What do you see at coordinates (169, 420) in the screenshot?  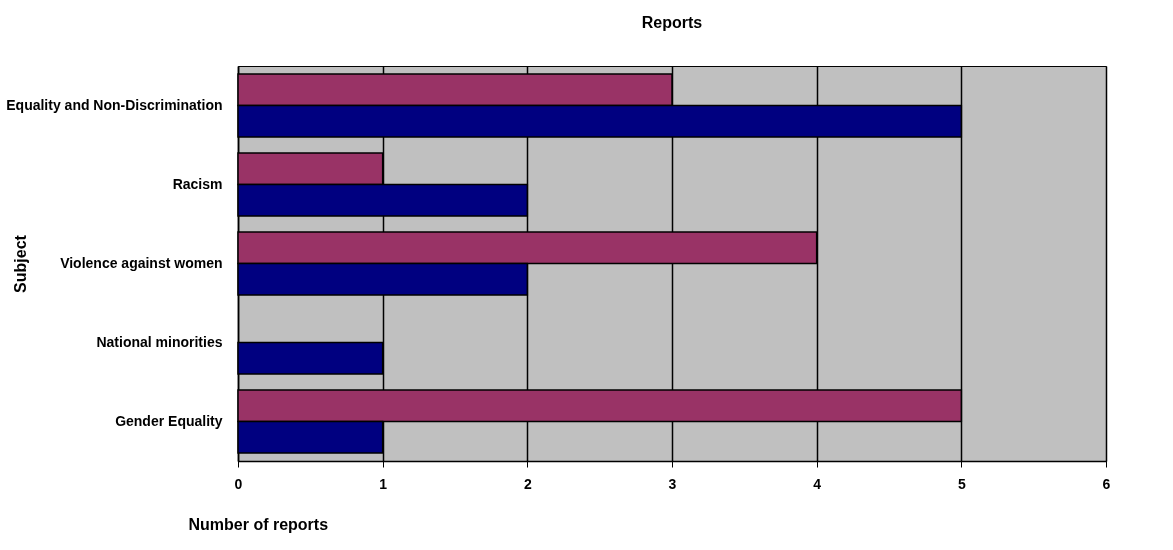 I see `y-tick-label: Gender Equality` at bounding box center [169, 420].